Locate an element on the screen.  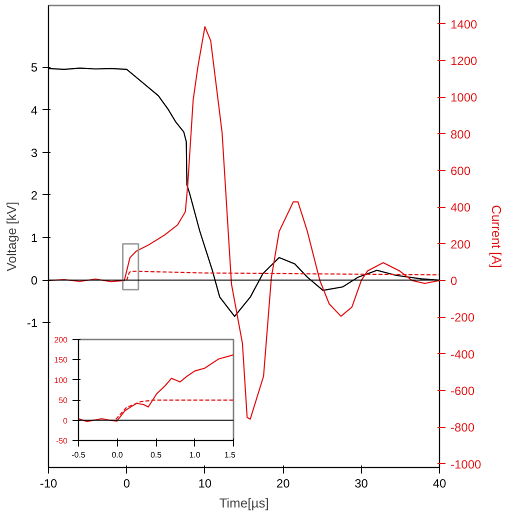
y-tick-label: 1 is located at coordinates (34, 238).